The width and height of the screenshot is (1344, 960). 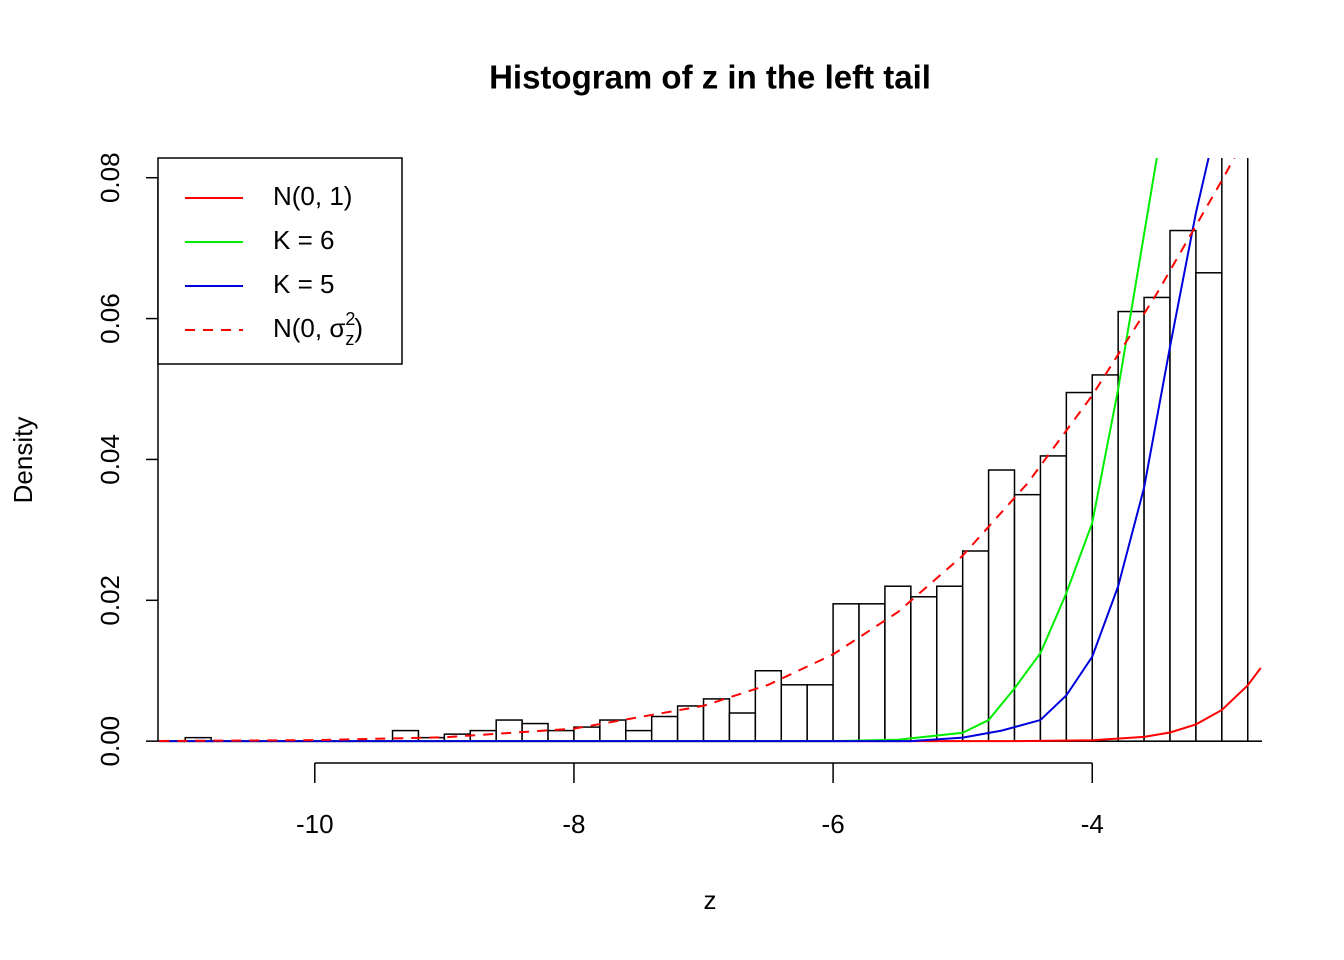 I want to click on legend-label: N(0, σ2 z), so click(x=318, y=329).